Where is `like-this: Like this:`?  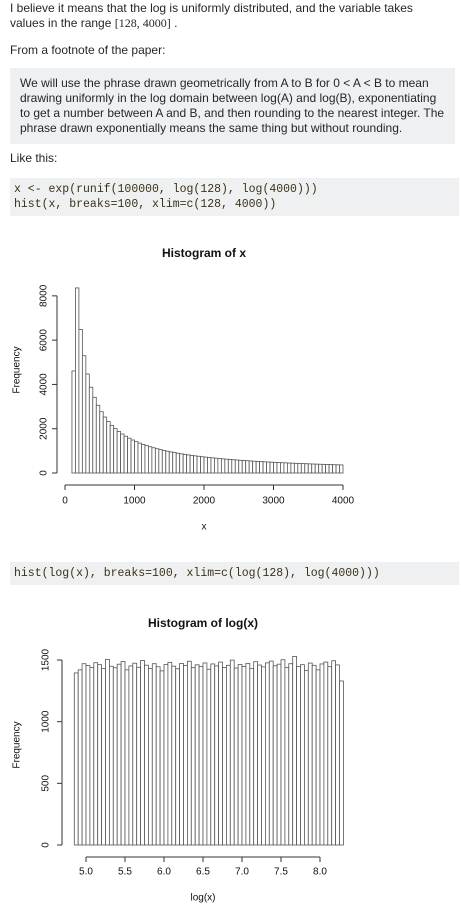 like-this: Like this: is located at coordinates (34, 158).